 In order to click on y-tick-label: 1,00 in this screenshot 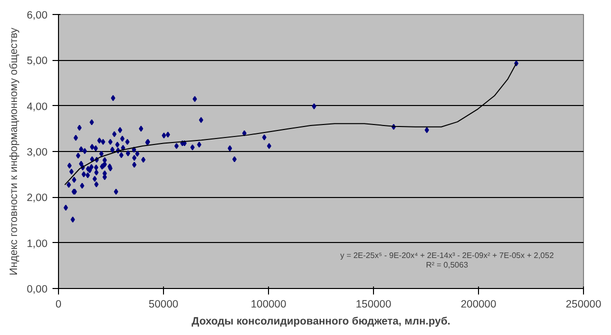, I will do `click(37, 244)`.